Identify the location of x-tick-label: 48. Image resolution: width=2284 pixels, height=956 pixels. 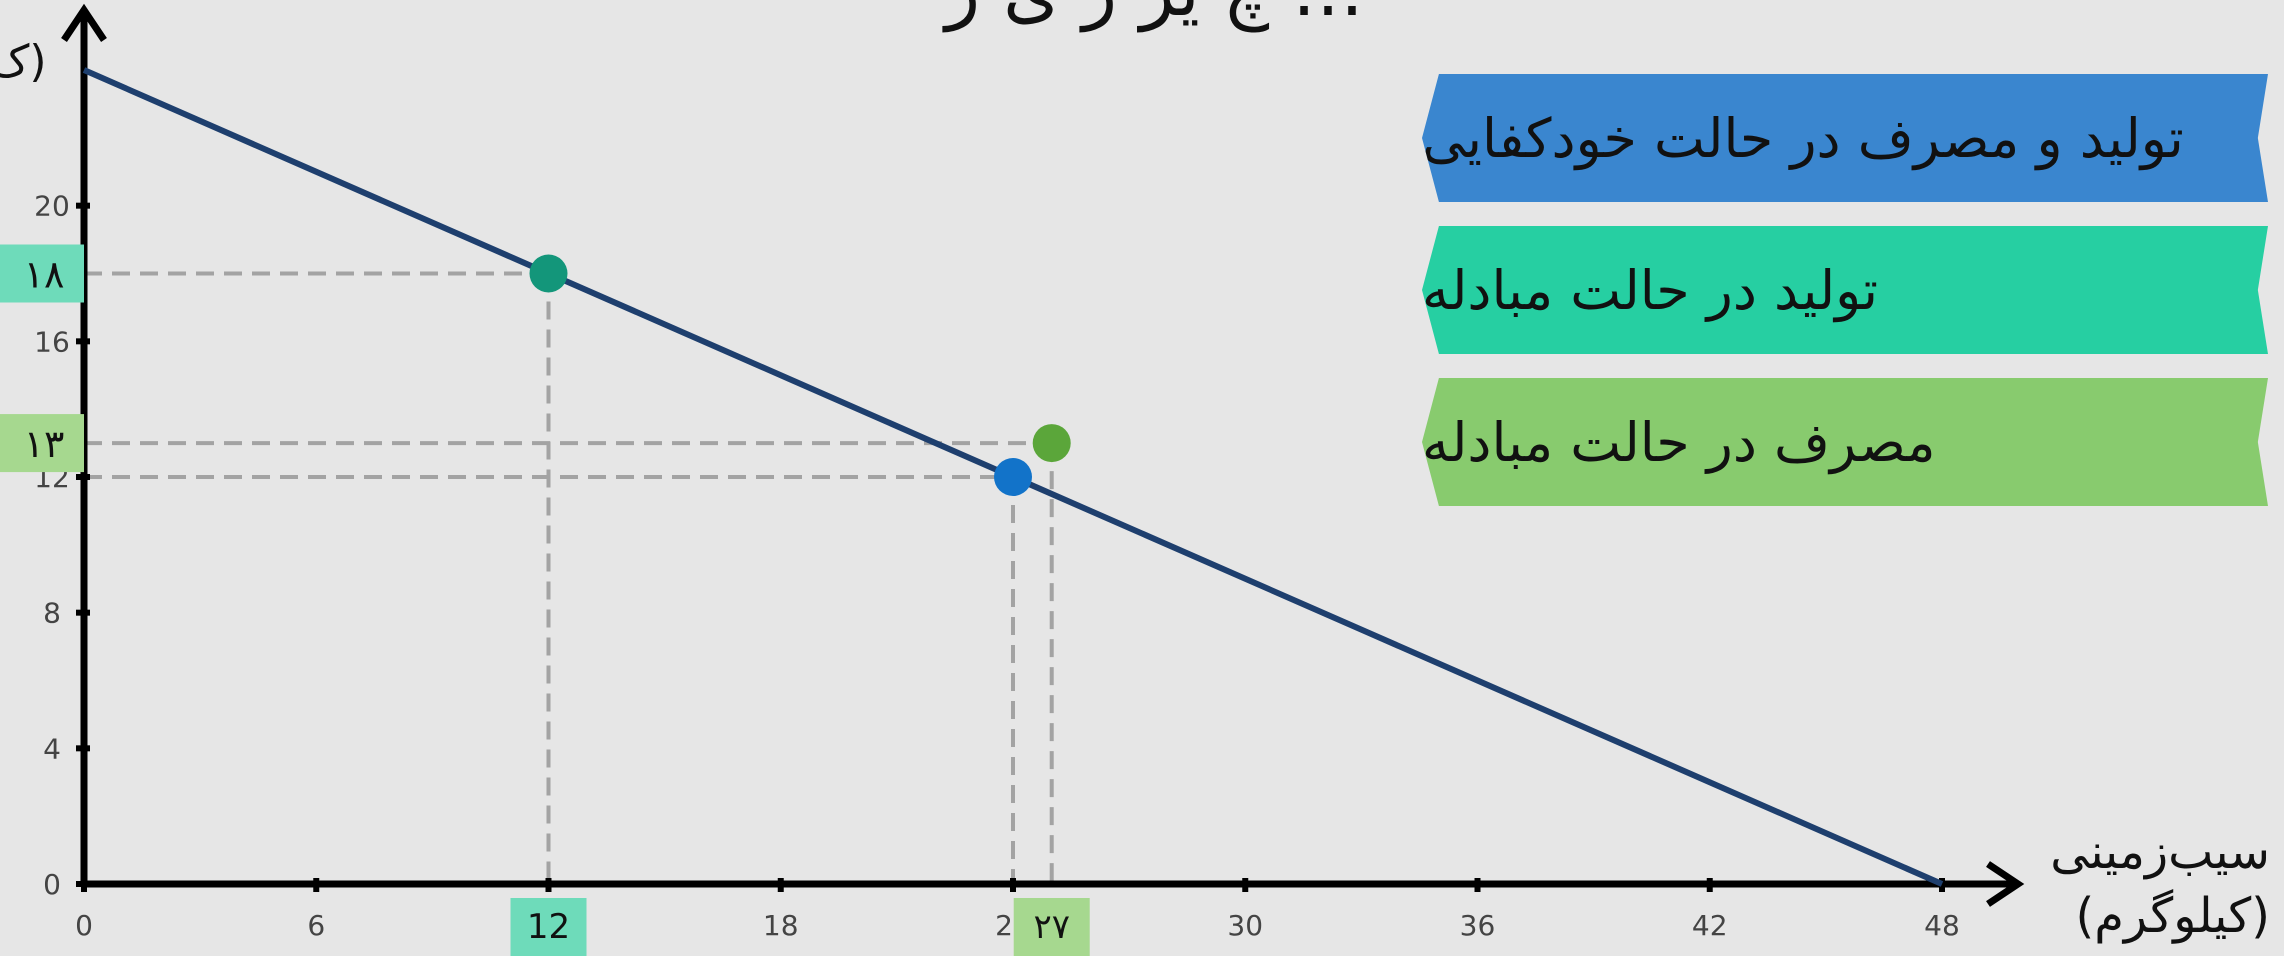
(1942, 925).